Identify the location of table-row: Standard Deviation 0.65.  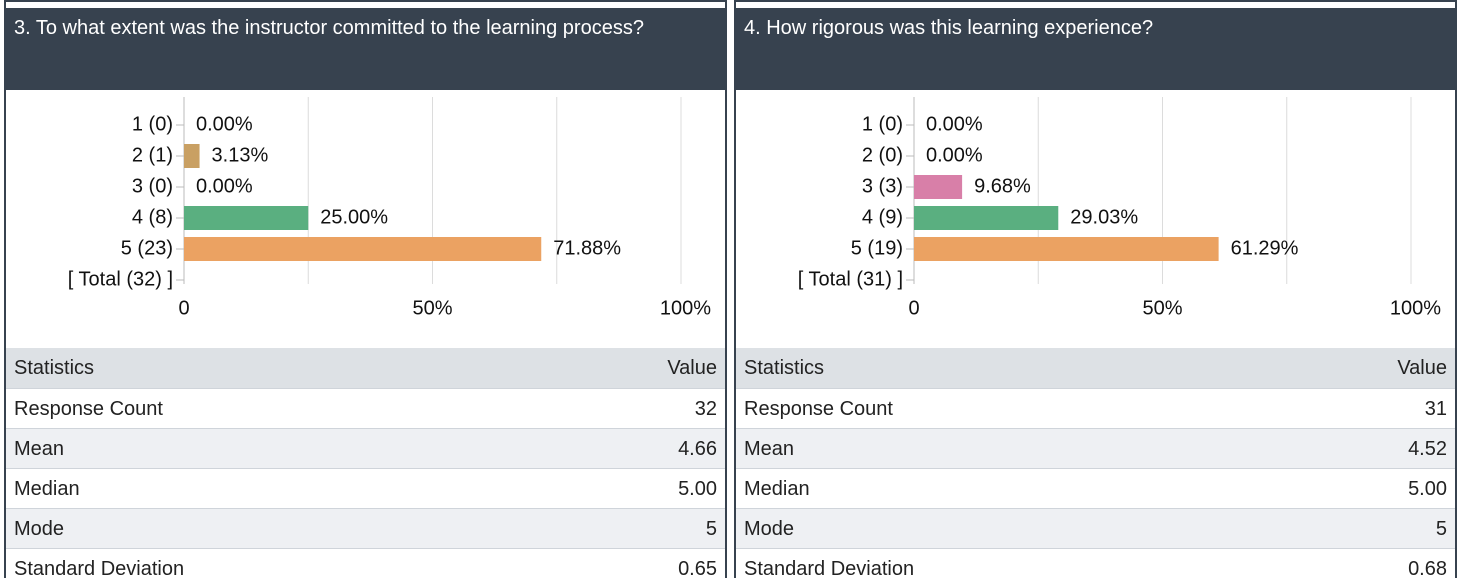
(365, 563).